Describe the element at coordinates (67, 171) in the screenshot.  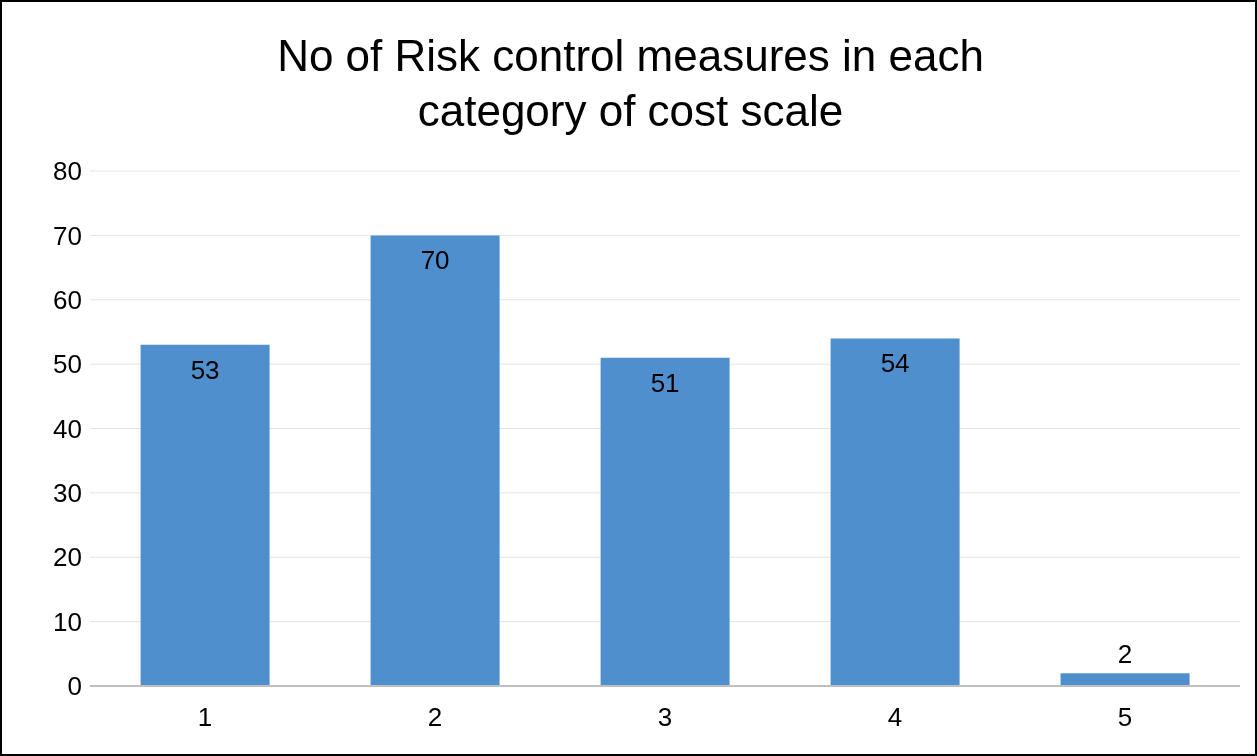
I see `y-tick-label: 80` at that location.